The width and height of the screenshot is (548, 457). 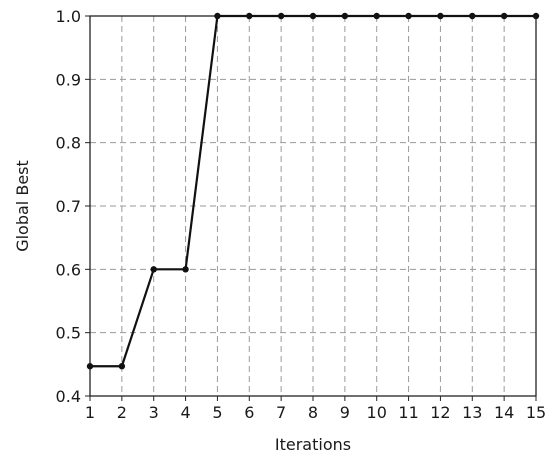 I want to click on x-axis-label: Iterations, so click(x=313, y=444).